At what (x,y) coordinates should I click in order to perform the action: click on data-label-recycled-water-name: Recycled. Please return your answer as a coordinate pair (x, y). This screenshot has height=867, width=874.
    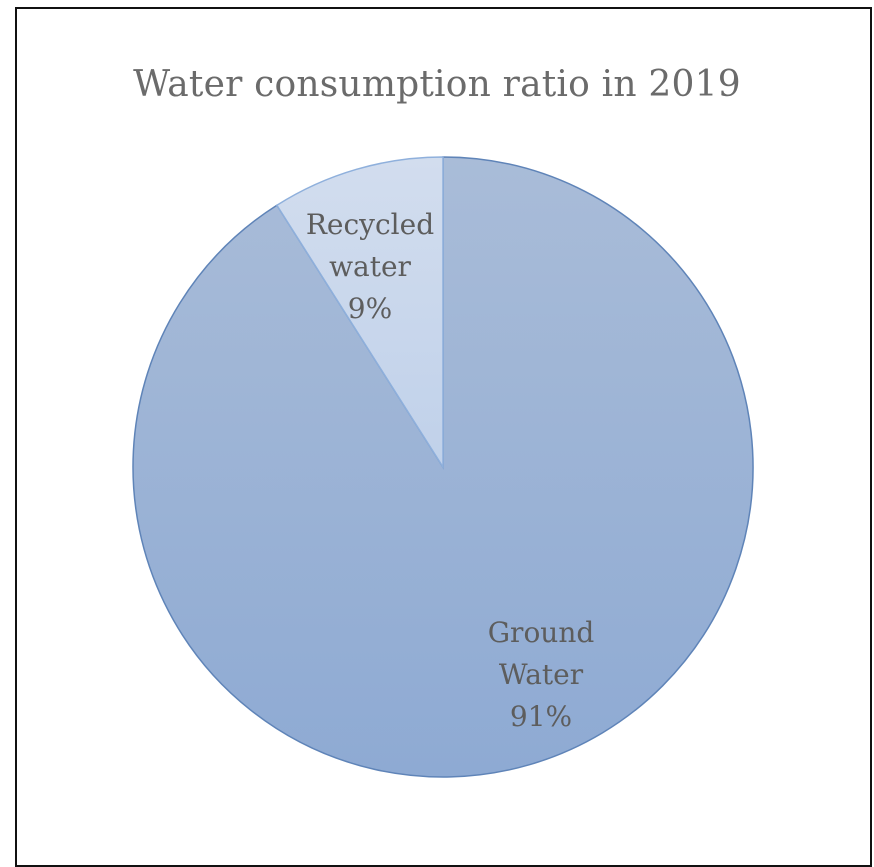
    Looking at the image, I should click on (370, 224).